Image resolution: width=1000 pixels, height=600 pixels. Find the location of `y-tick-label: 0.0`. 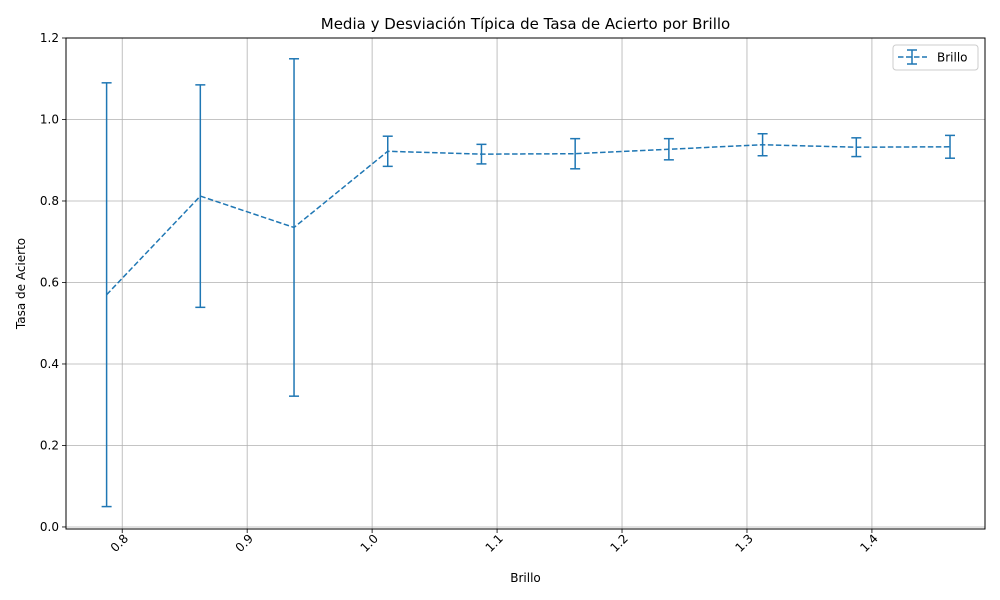

y-tick-label: 0.0 is located at coordinates (49, 527).